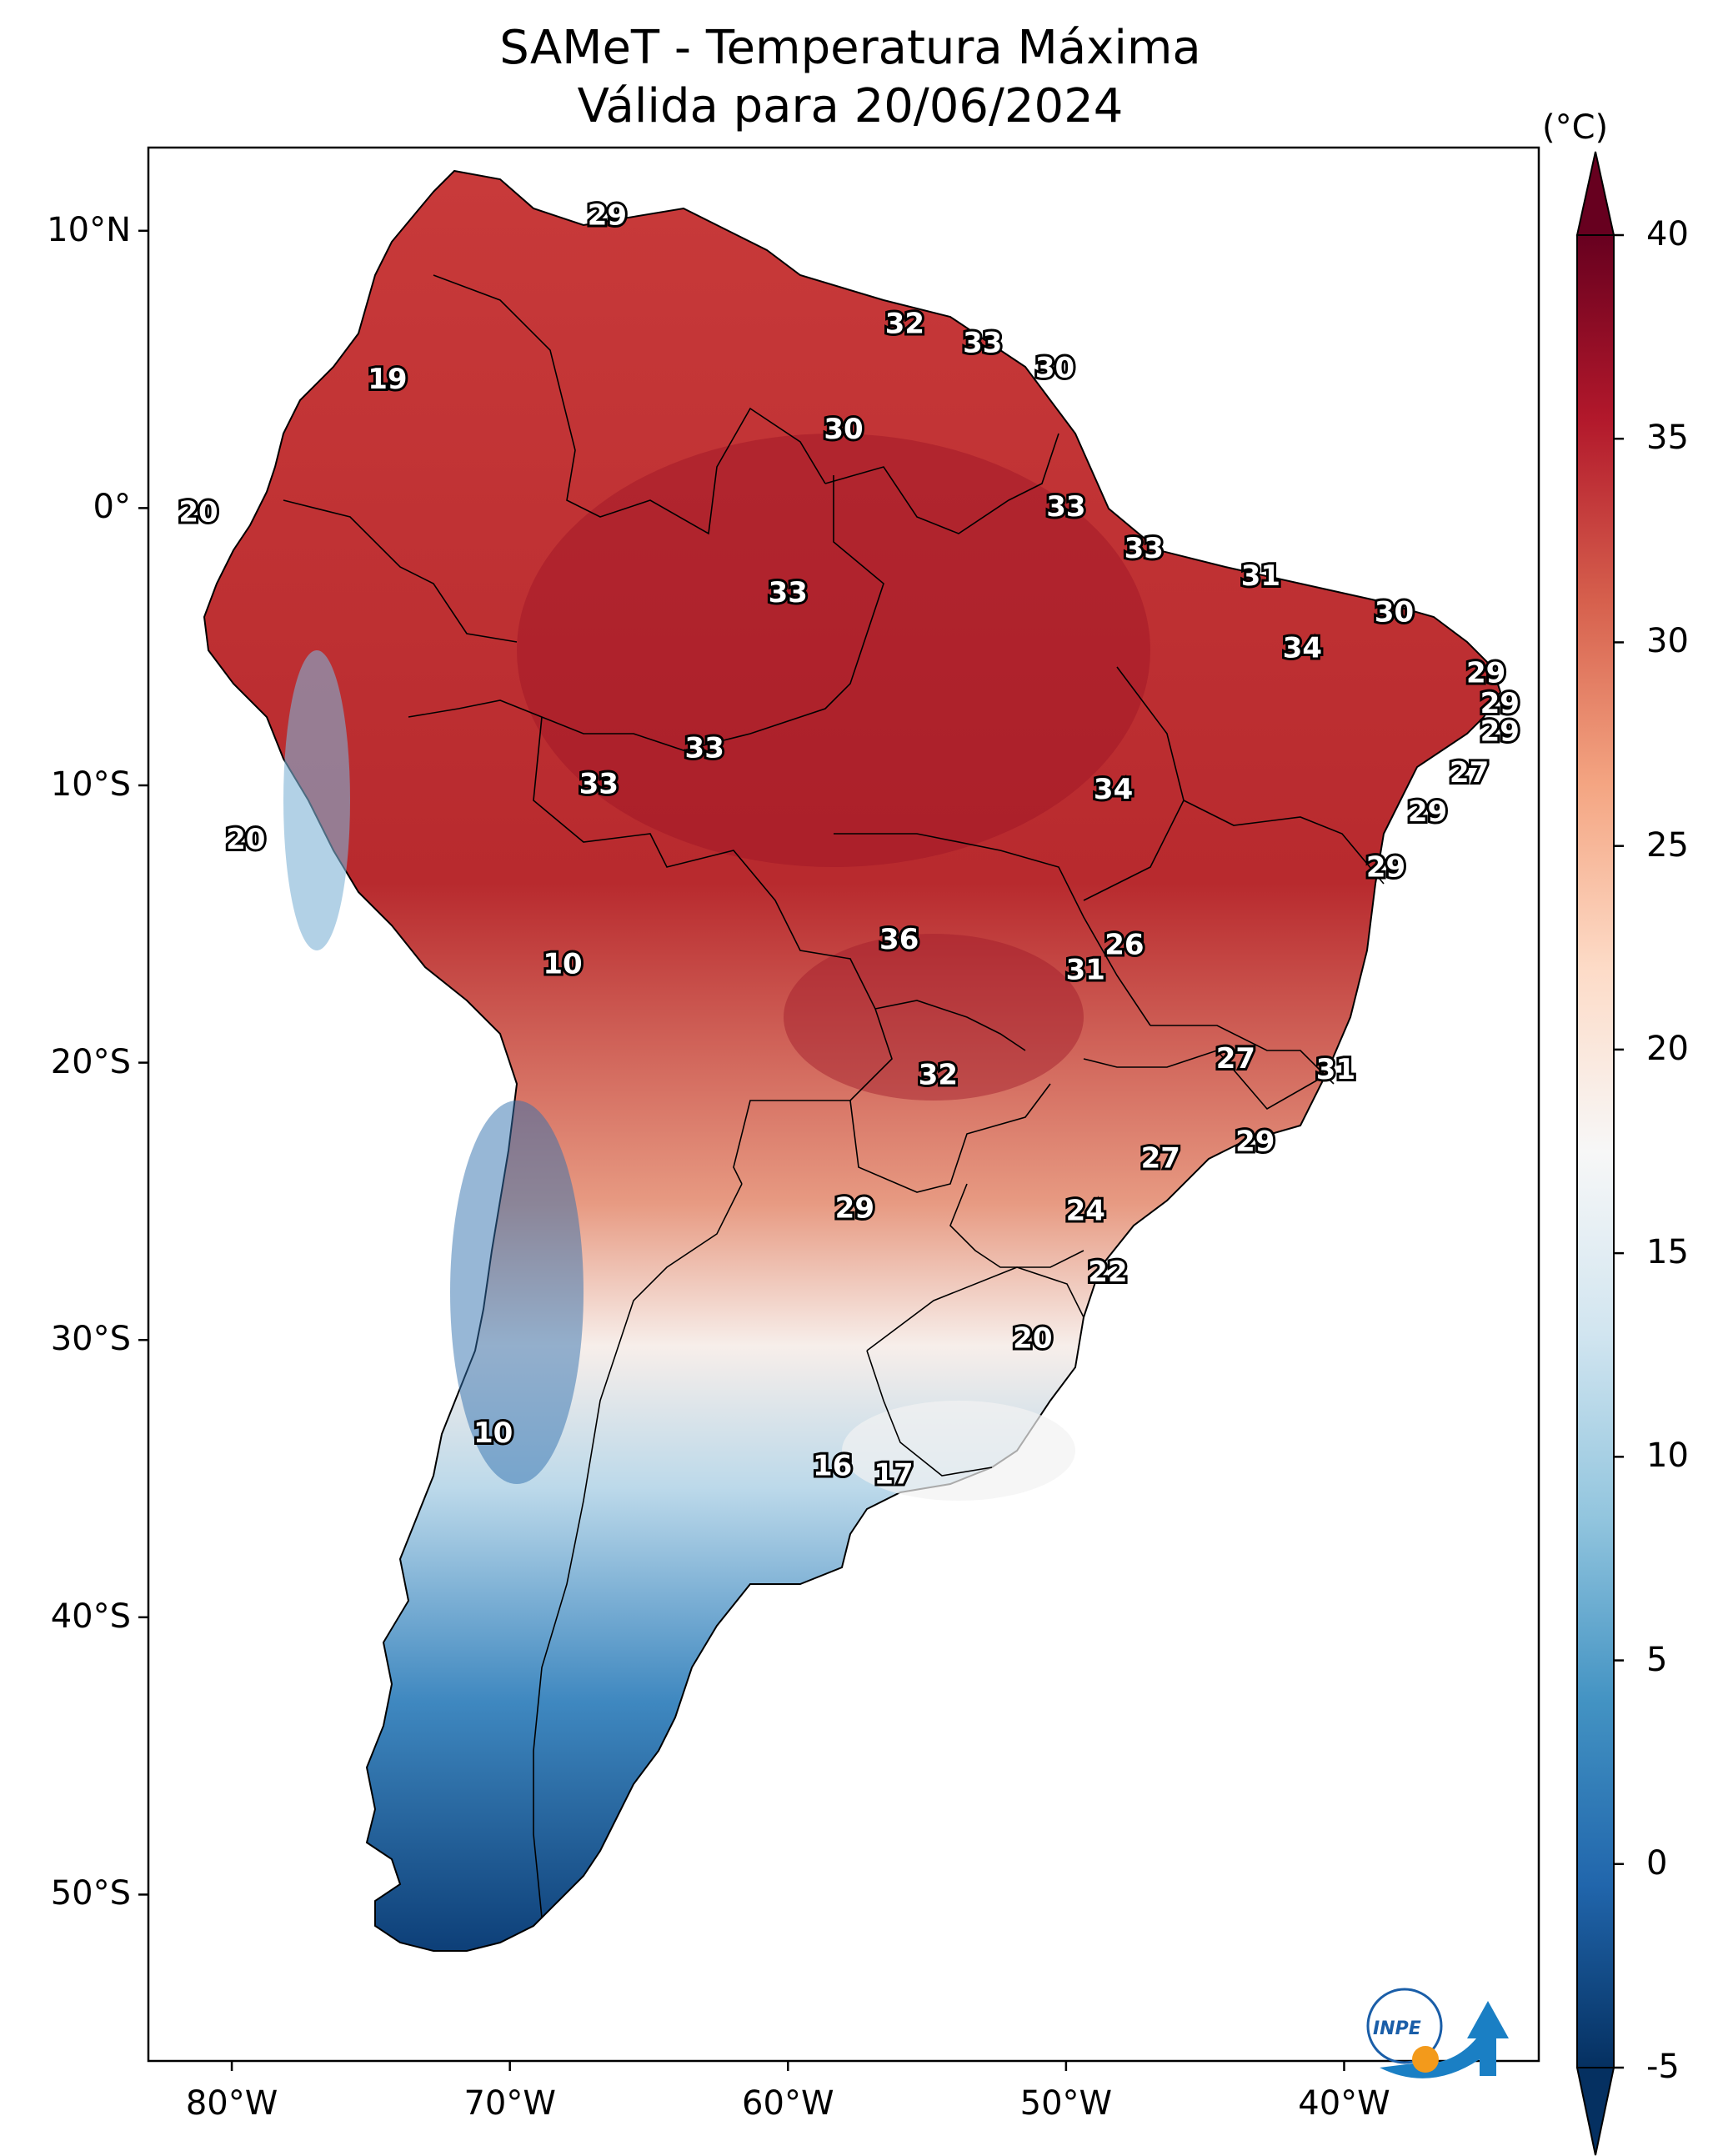 The width and height of the screenshot is (1723, 2156). What do you see at coordinates (905, 323) in the screenshot?
I see `station-value-2: 32` at bounding box center [905, 323].